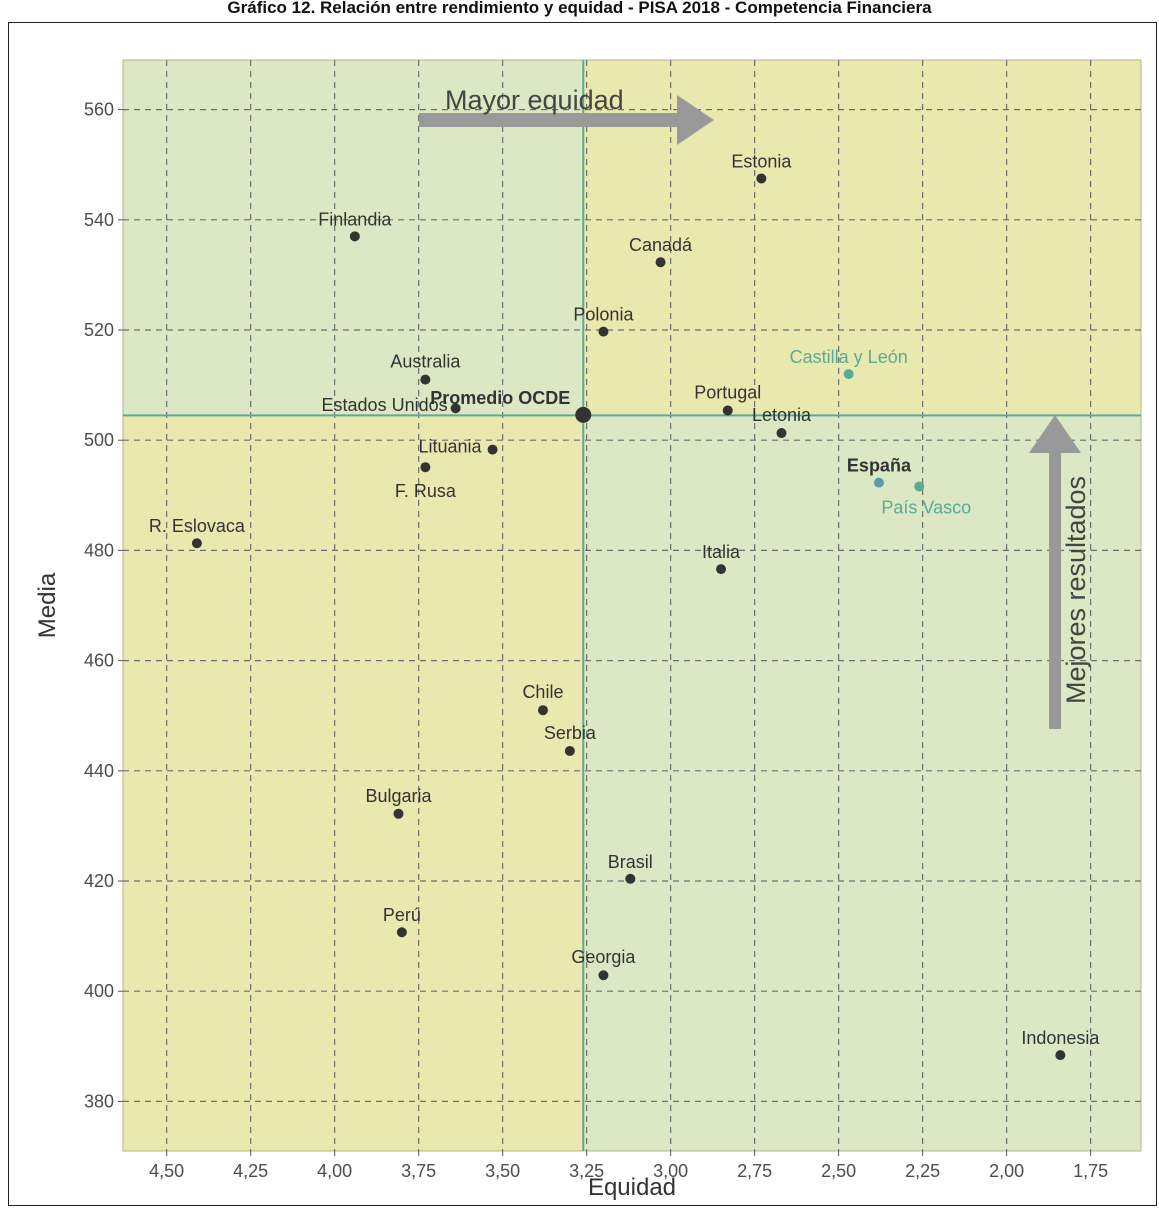  What do you see at coordinates (99, 220) in the screenshot?
I see `y-tick-label: 540` at bounding box center [99, 220].